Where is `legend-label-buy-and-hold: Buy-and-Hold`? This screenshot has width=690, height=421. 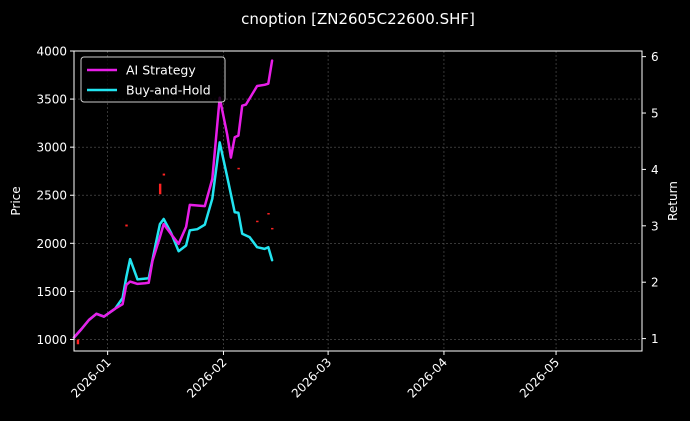 legend-label-buy-and-hold: Buy-and-Hold is located at coordinates (168, 90).